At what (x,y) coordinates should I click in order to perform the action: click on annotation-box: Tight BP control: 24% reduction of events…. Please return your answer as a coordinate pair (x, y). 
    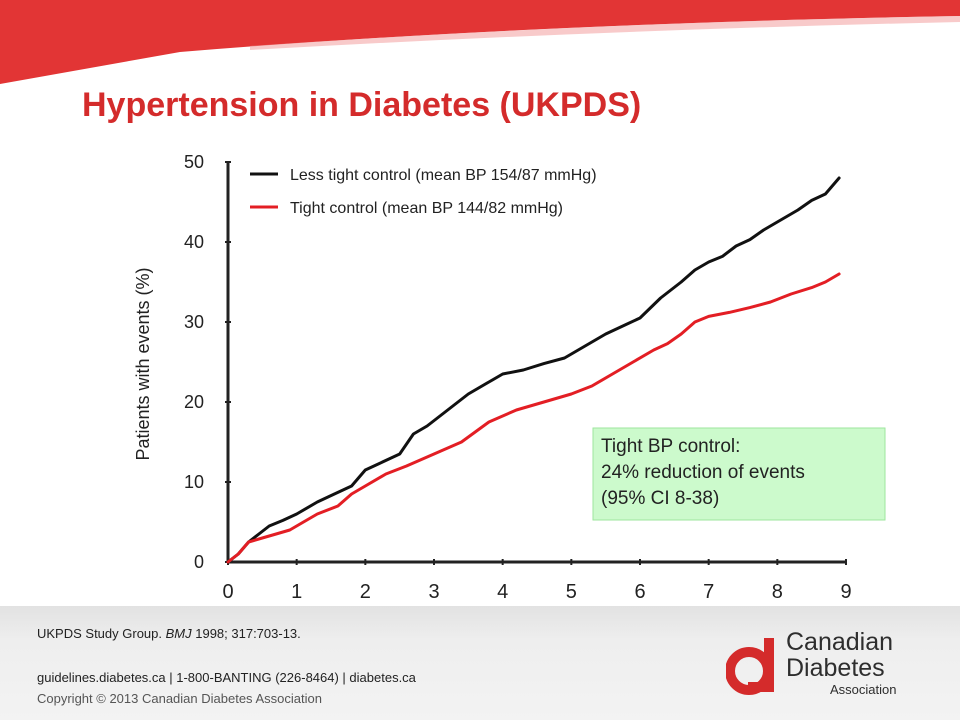
    Looking at the image, I should click on (739, 474).